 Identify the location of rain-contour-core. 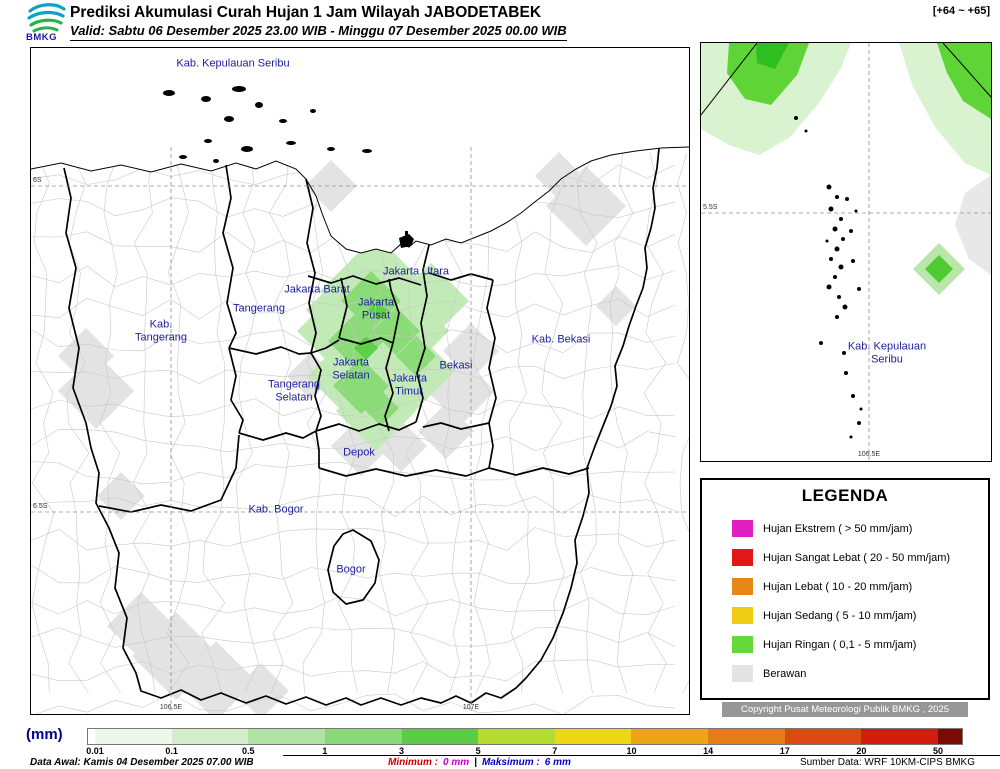
(772, 56).